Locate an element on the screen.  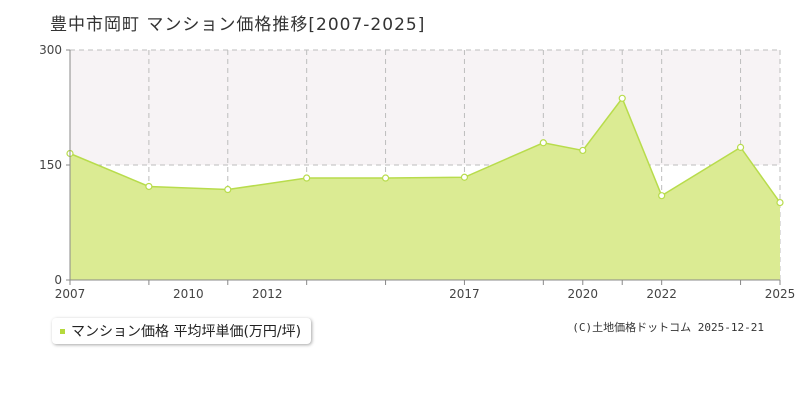
x-tick-label: 2017 is located at coordinates (464, 294).